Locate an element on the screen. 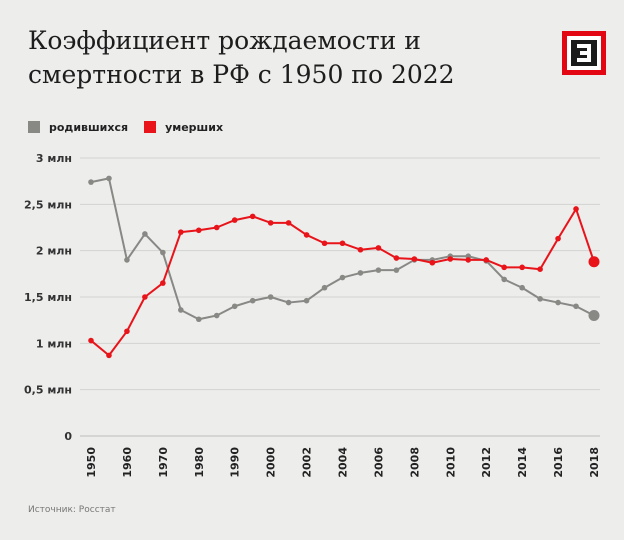  y-tick-label: 3 млн is located at coordinates (54, 158).